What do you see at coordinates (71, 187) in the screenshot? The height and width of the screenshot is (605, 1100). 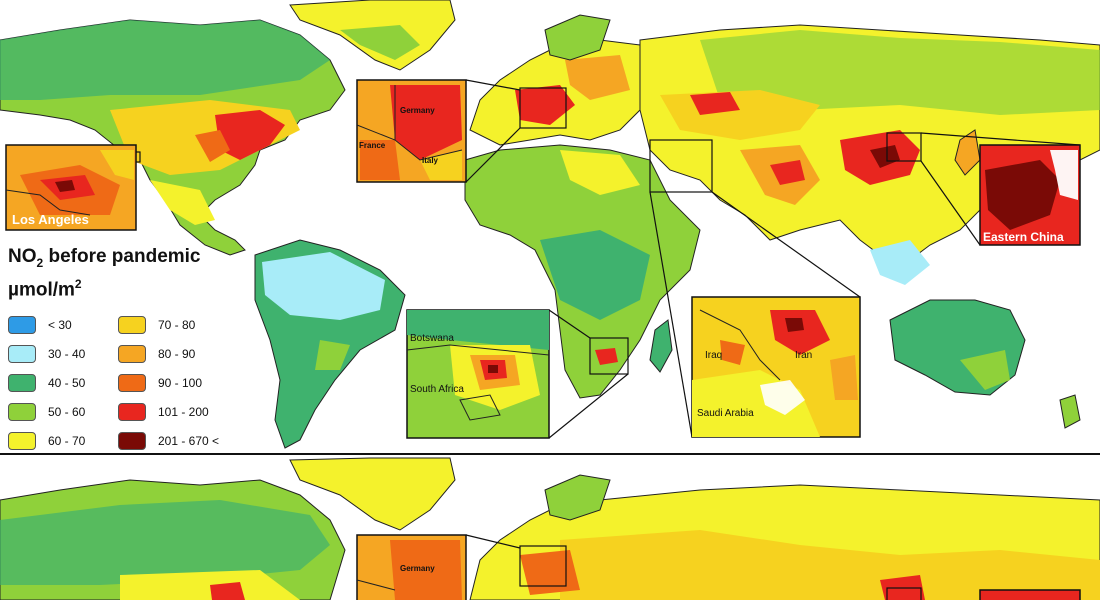 I see `inset-los-angeles: Los Angeles` at bounding box center [71, 187].